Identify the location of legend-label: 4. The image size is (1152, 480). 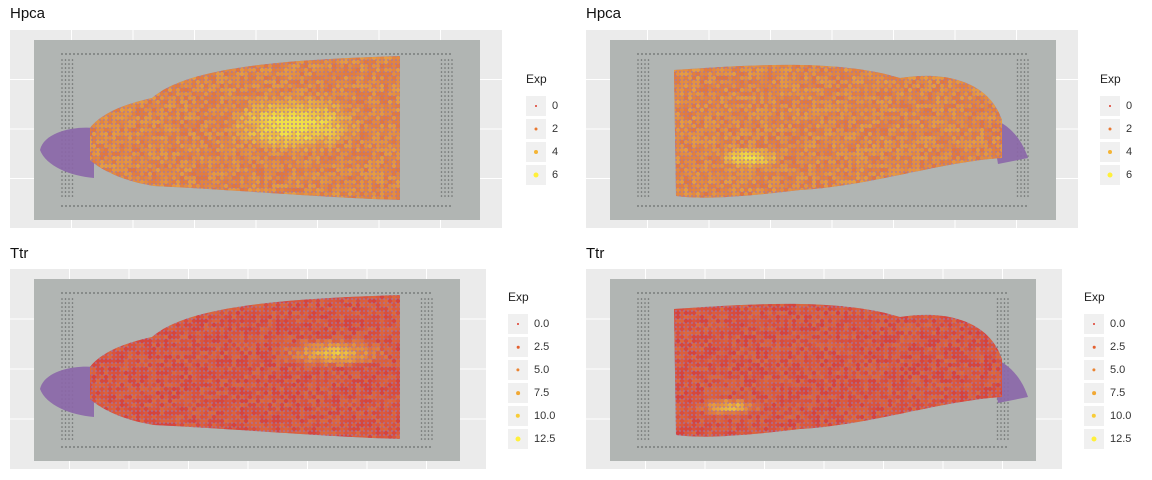
(555, 152).